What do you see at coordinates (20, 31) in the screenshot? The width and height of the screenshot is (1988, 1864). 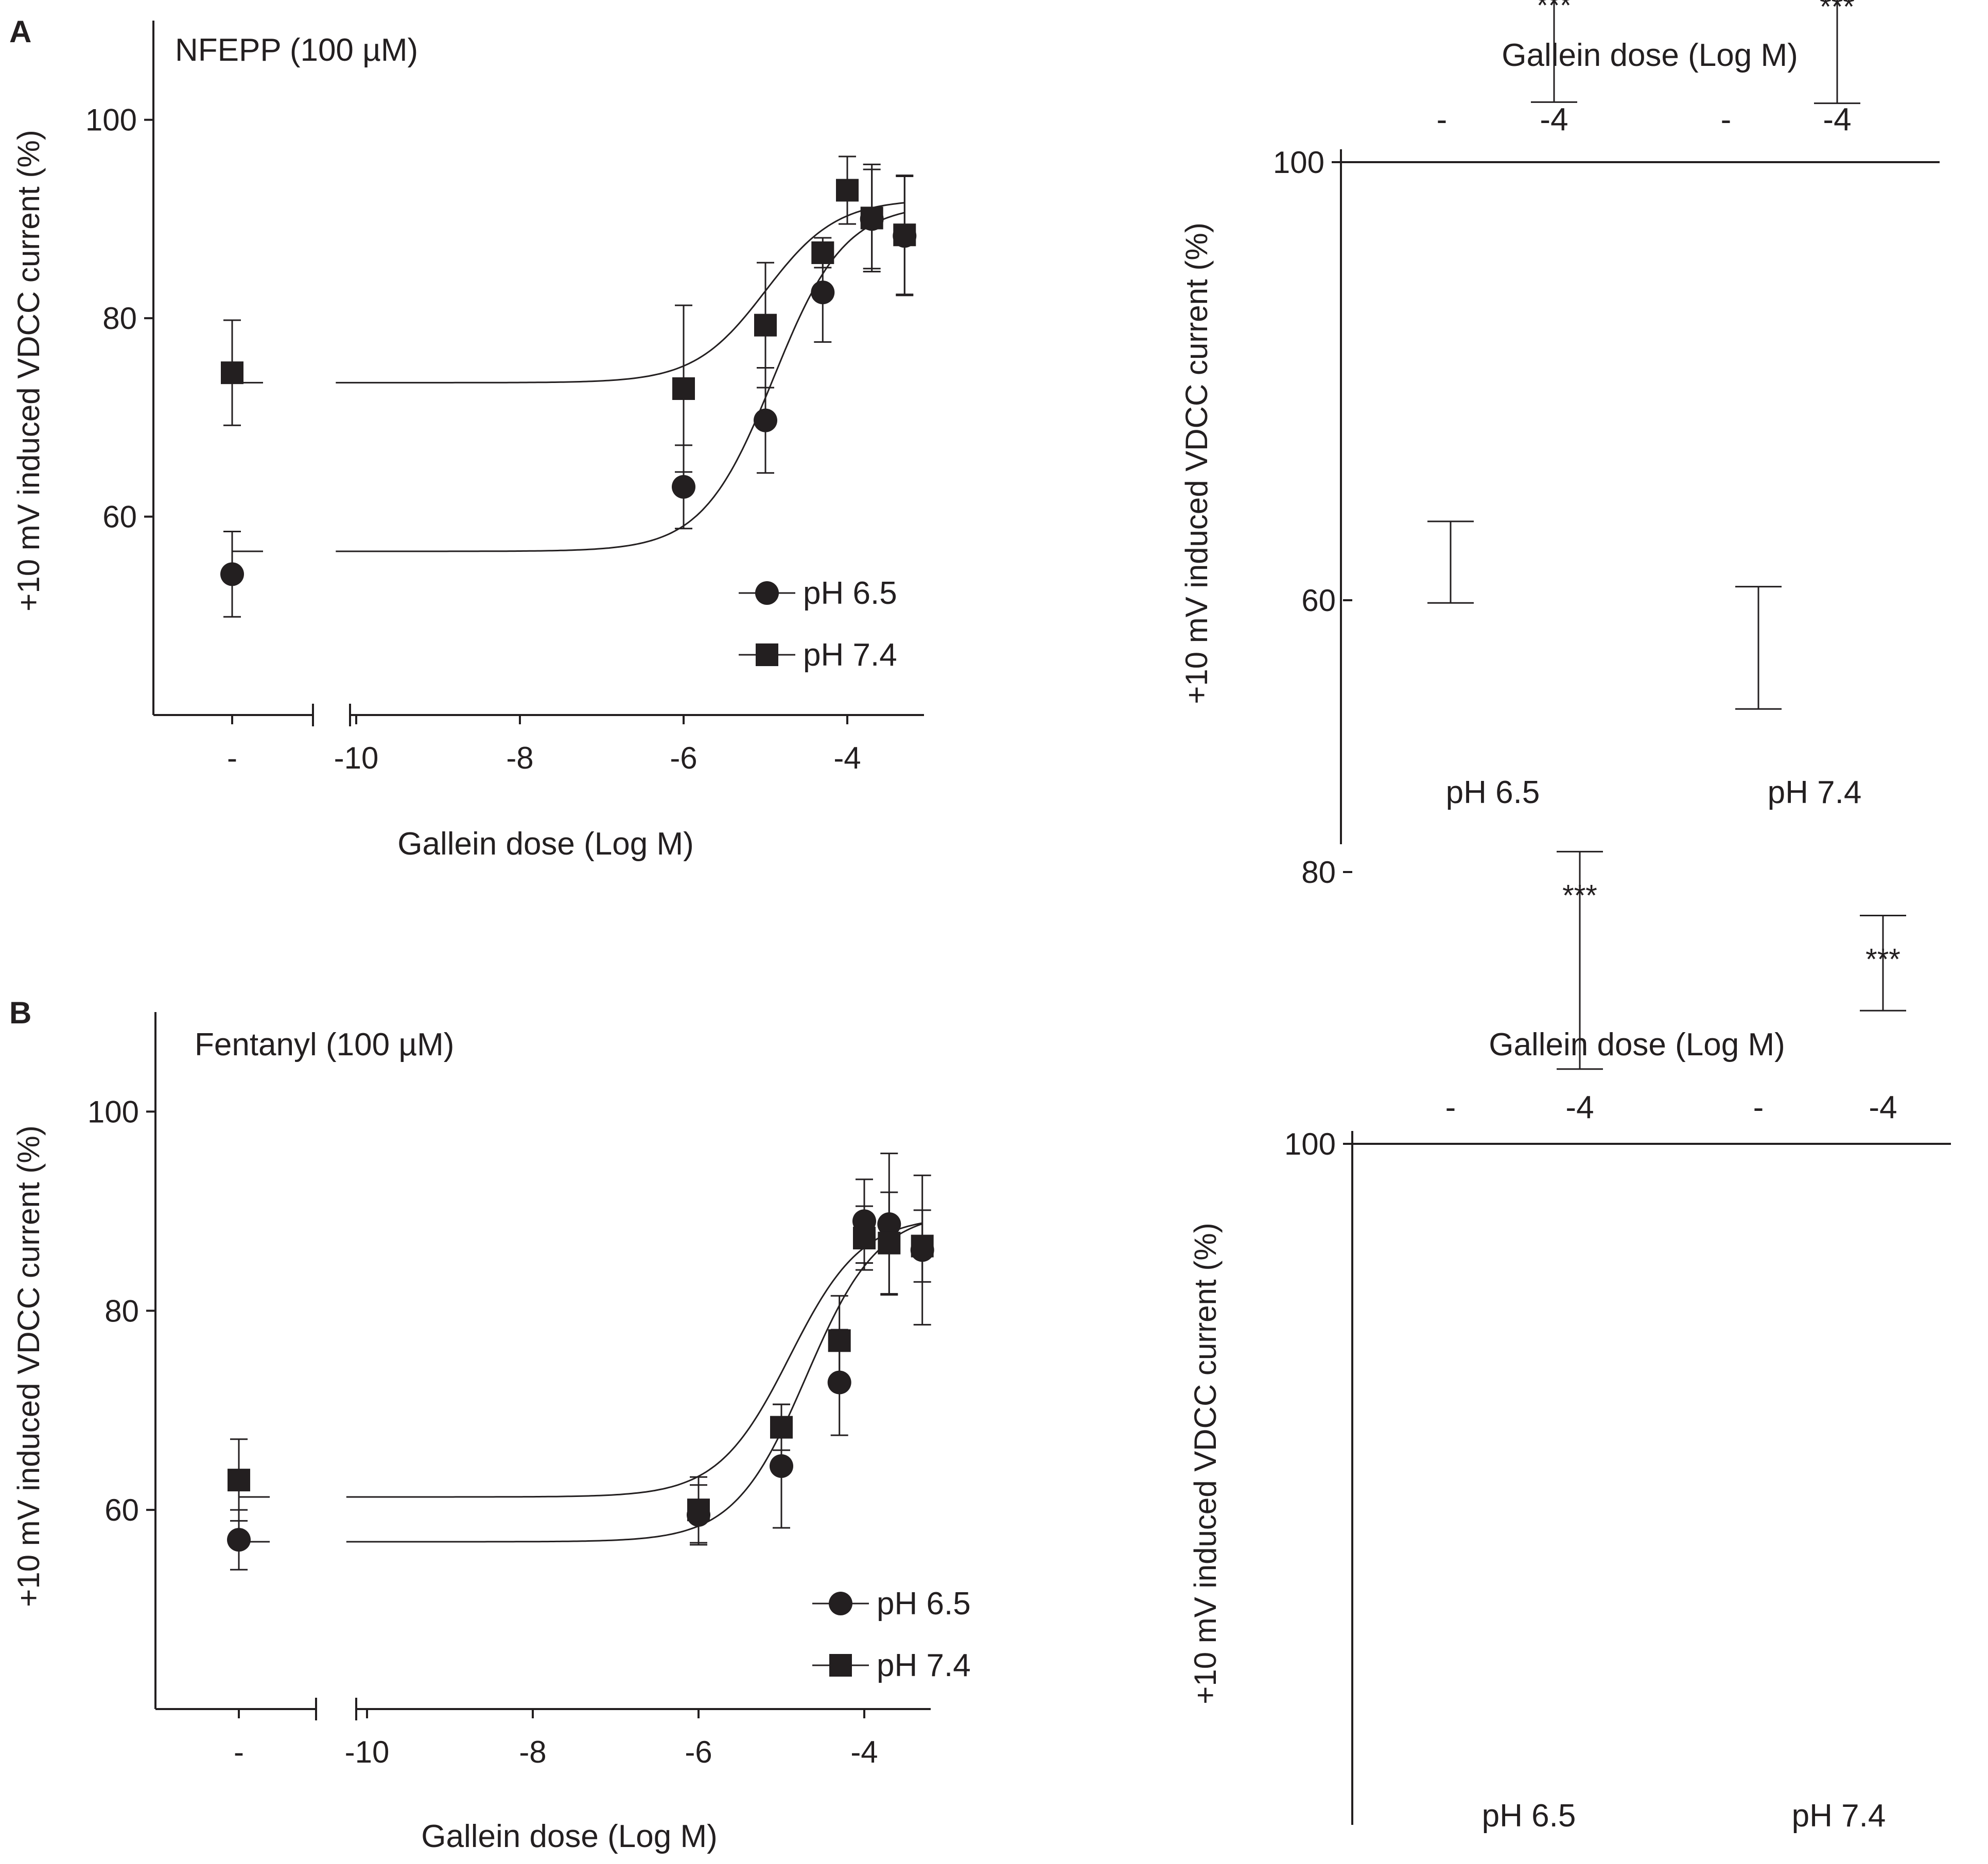 I see `panel-label-a: A` at bounding box center [20, 31].